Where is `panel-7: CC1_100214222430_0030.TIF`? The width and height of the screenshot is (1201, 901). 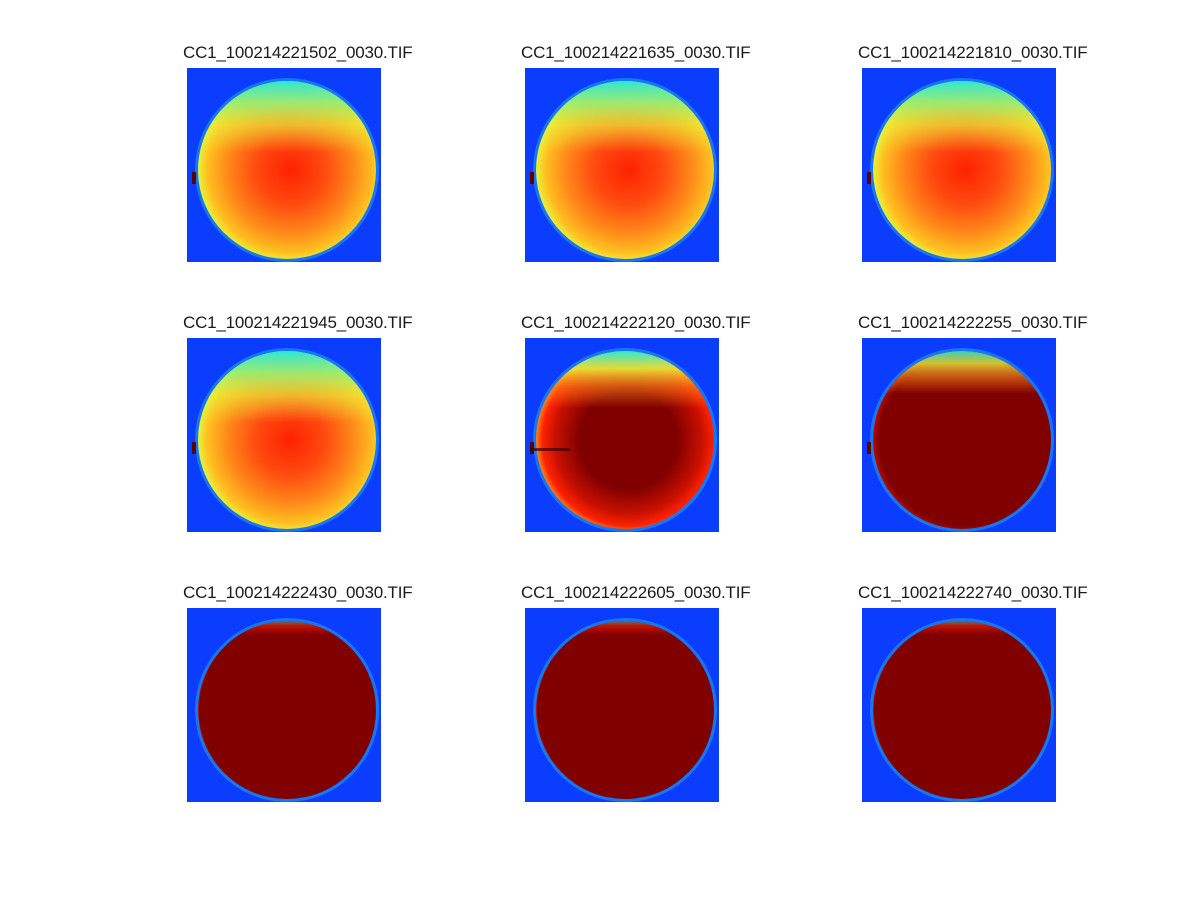 panel-7: CC1_100214222430_0030.TIF is located at coordinates (298, 693).